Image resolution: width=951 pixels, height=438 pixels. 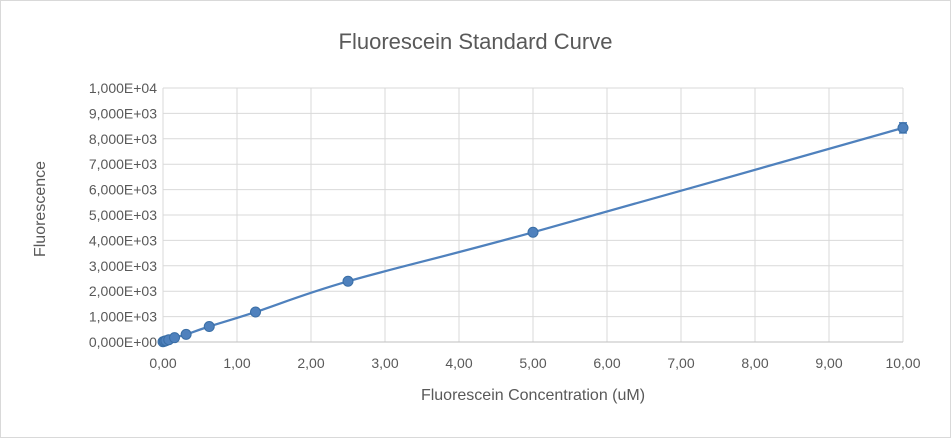 What do you see at coordinates (123, 317) in the screenshot?
I see `y-tick-label: 1,000E+03` at bounding box center [123, 317].